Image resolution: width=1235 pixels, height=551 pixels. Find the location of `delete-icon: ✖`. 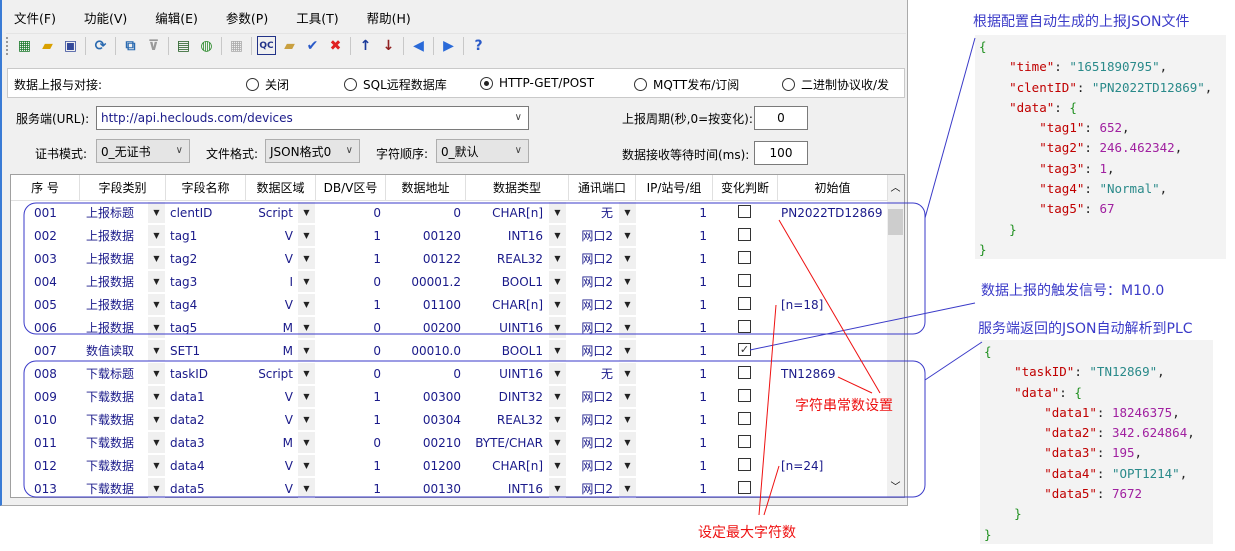

delete-icon: ✖ is located at coordinates (335, 45).